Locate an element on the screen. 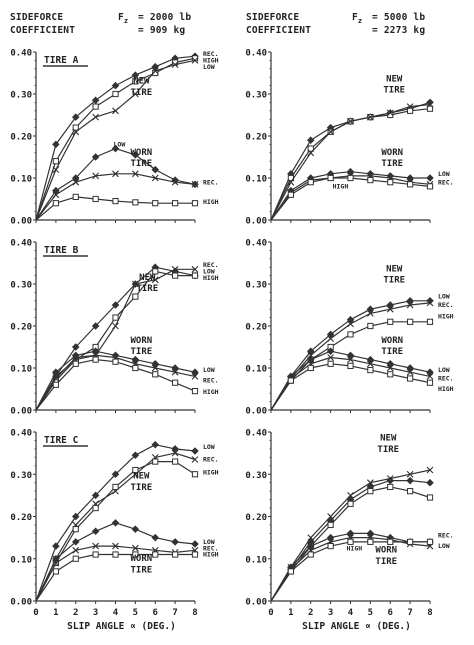 The height and width of the screenshot is (645, 474). x-tick-label: 1 is located at coordinates (55, 613).